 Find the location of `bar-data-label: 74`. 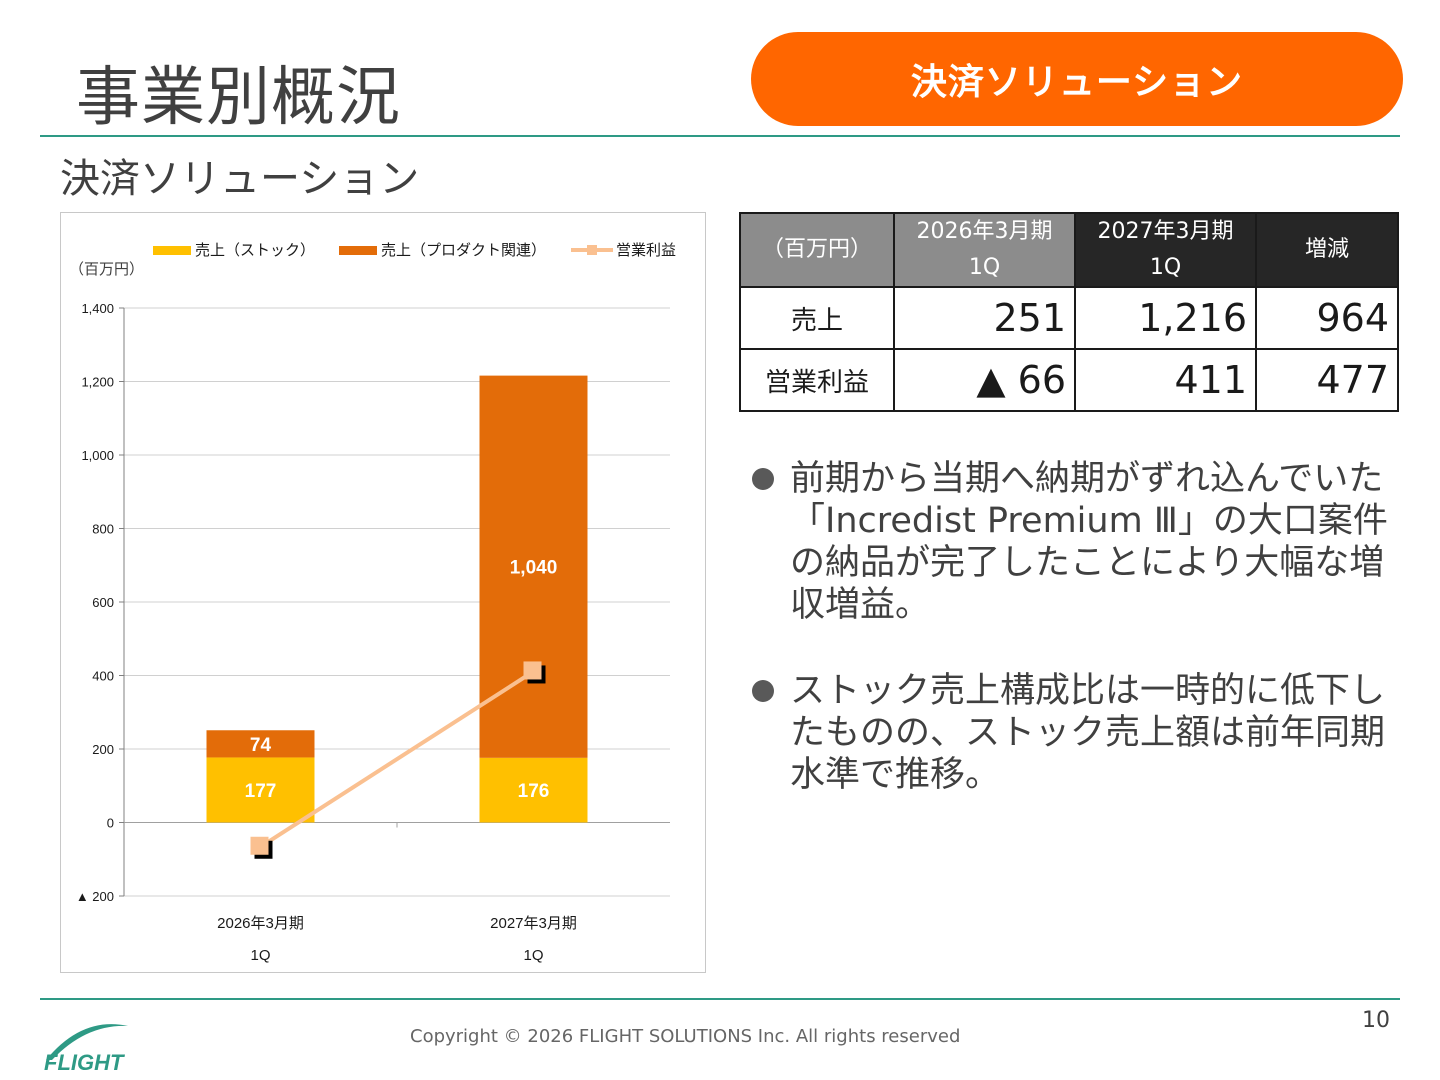

bar-data-label: 74 is located at coordinates (261, 745).